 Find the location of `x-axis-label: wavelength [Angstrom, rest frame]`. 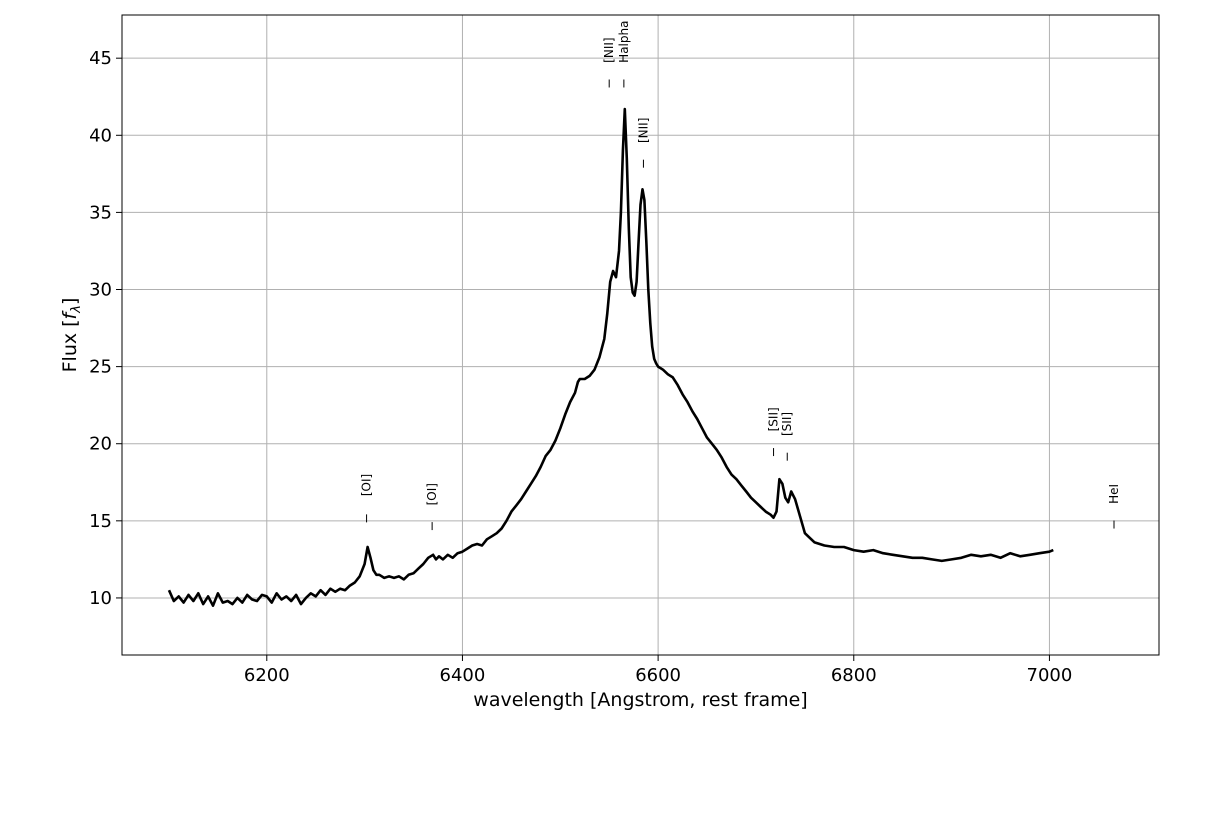

x-axis-label: wavelength [Angstrom, rest frame] is located at coordinates (640, 700).